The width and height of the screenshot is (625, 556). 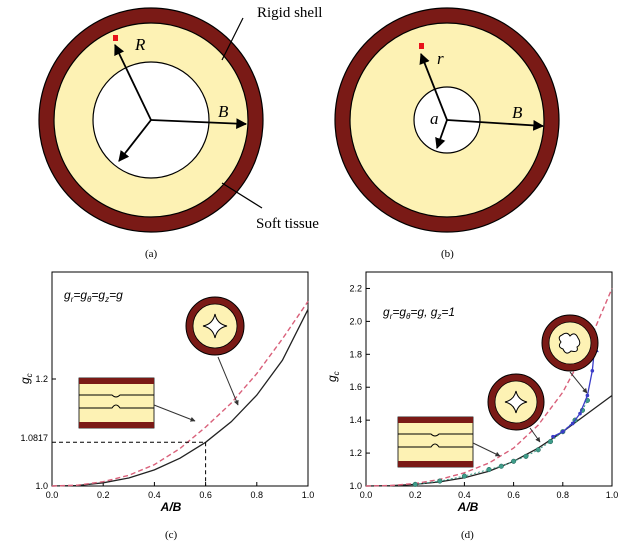 I want to click on chart-d-blue-curve, so click(x=574, y=392).